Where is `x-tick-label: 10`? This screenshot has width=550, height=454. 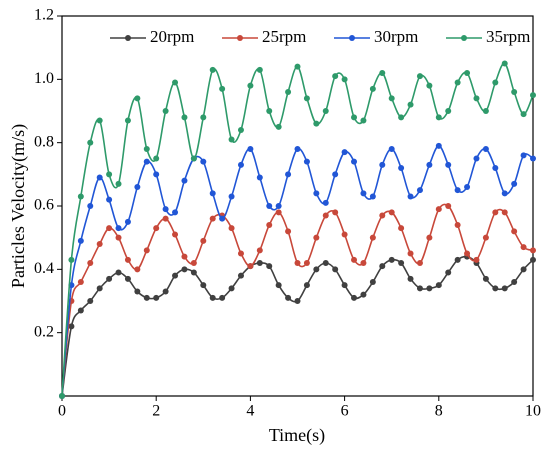
x-tick-label: 10 is located at coordinates (533, 411).